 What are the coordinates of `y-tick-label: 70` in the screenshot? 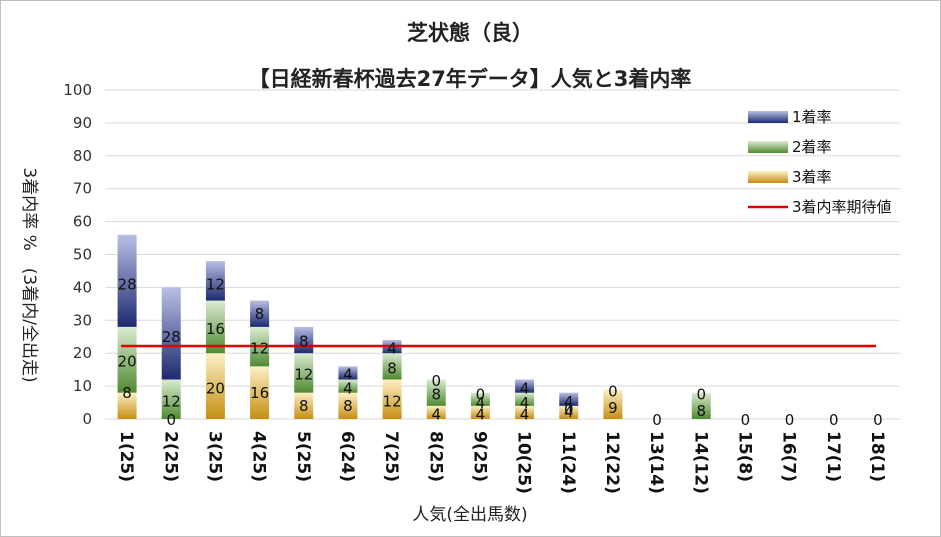 It's located at (82, 189).